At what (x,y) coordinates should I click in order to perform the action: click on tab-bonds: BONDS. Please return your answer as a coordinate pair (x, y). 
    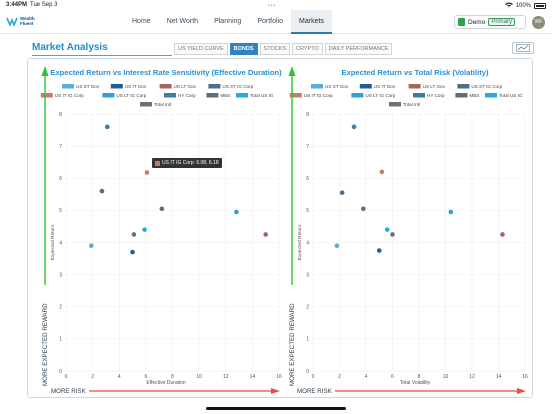
    Looking at the image, I should click on (243, 49).